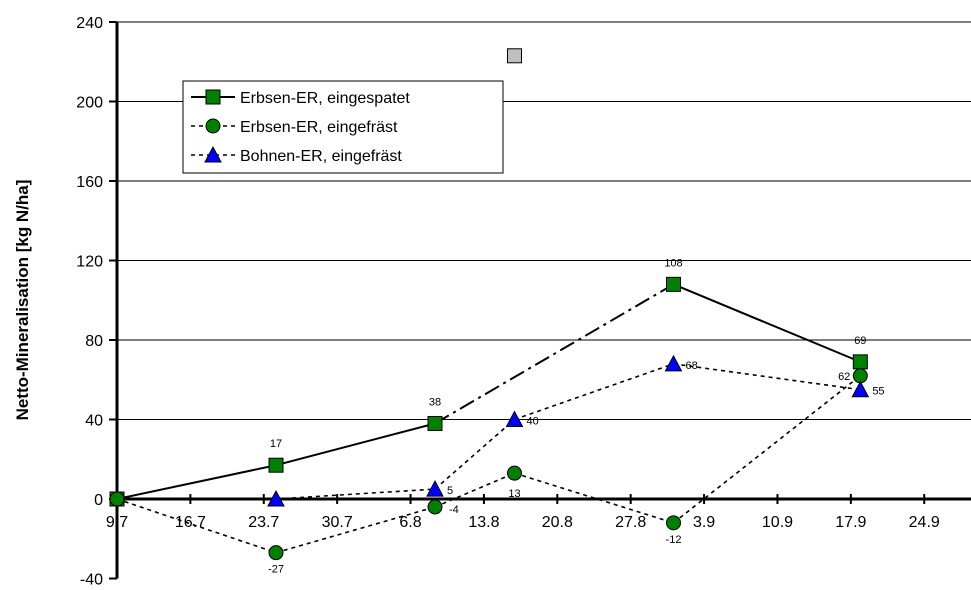  I want to click on data-label: 69, so click(860, 341).